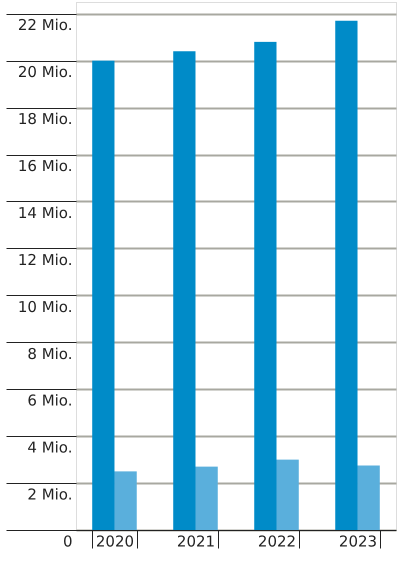 The height and width of the screenshot is (561, 415). What do you see at coordinates (49, 495) in the screenshot?
I see `y-tick-label: 2 Mio.` at bounding box center [49, 495].